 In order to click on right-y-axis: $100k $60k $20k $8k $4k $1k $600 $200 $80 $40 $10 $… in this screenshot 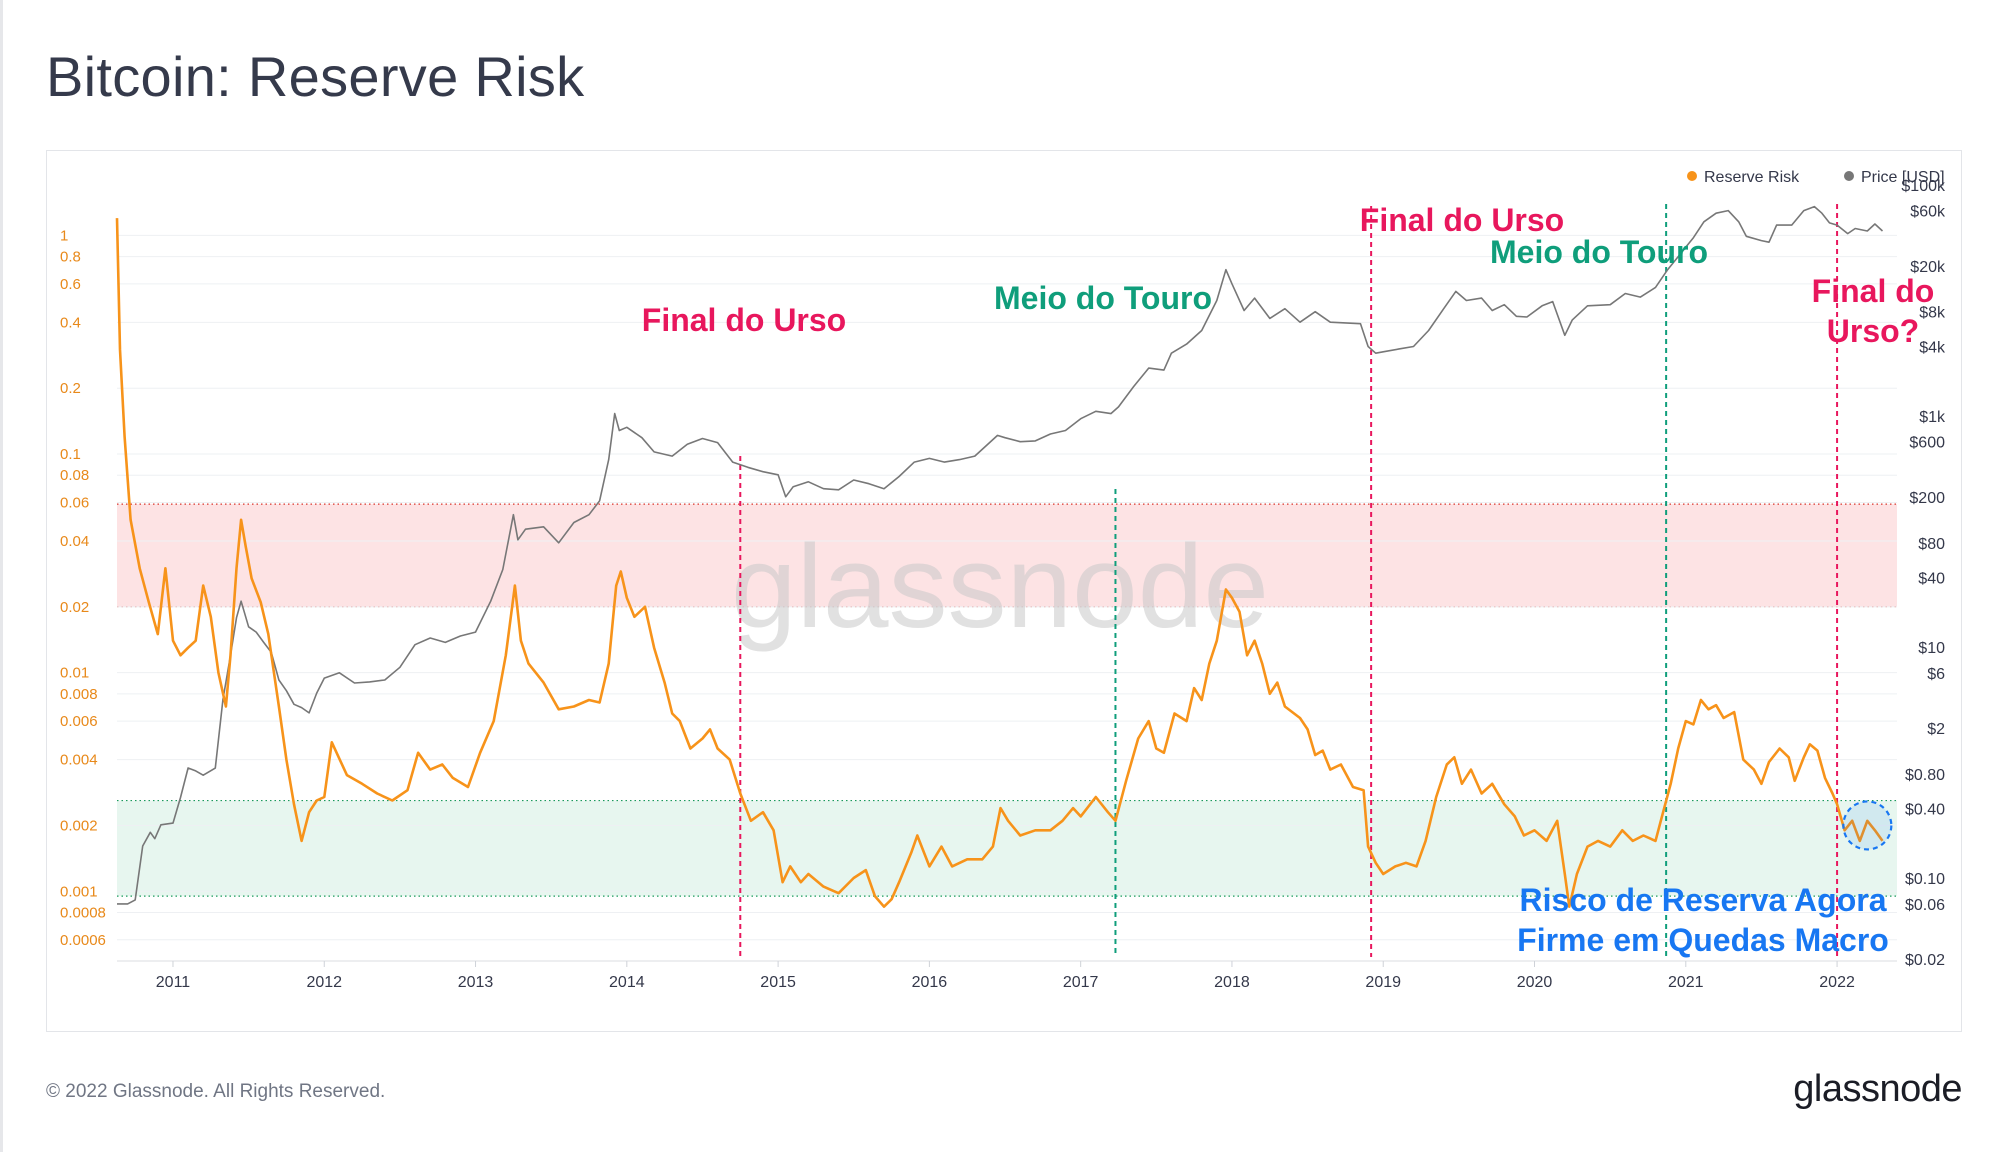, I will do `click(1923, 573)`.